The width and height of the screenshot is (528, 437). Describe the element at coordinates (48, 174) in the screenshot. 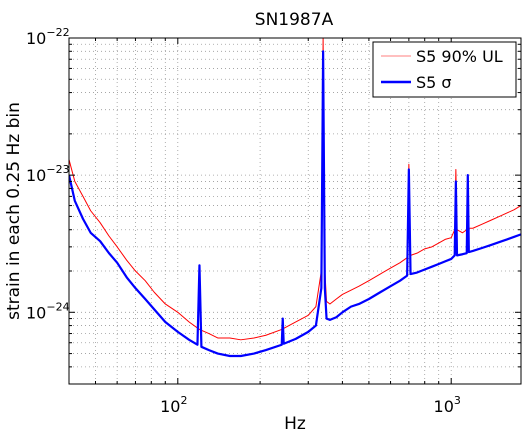

I see `y-tick-label: 10−23` at that location.